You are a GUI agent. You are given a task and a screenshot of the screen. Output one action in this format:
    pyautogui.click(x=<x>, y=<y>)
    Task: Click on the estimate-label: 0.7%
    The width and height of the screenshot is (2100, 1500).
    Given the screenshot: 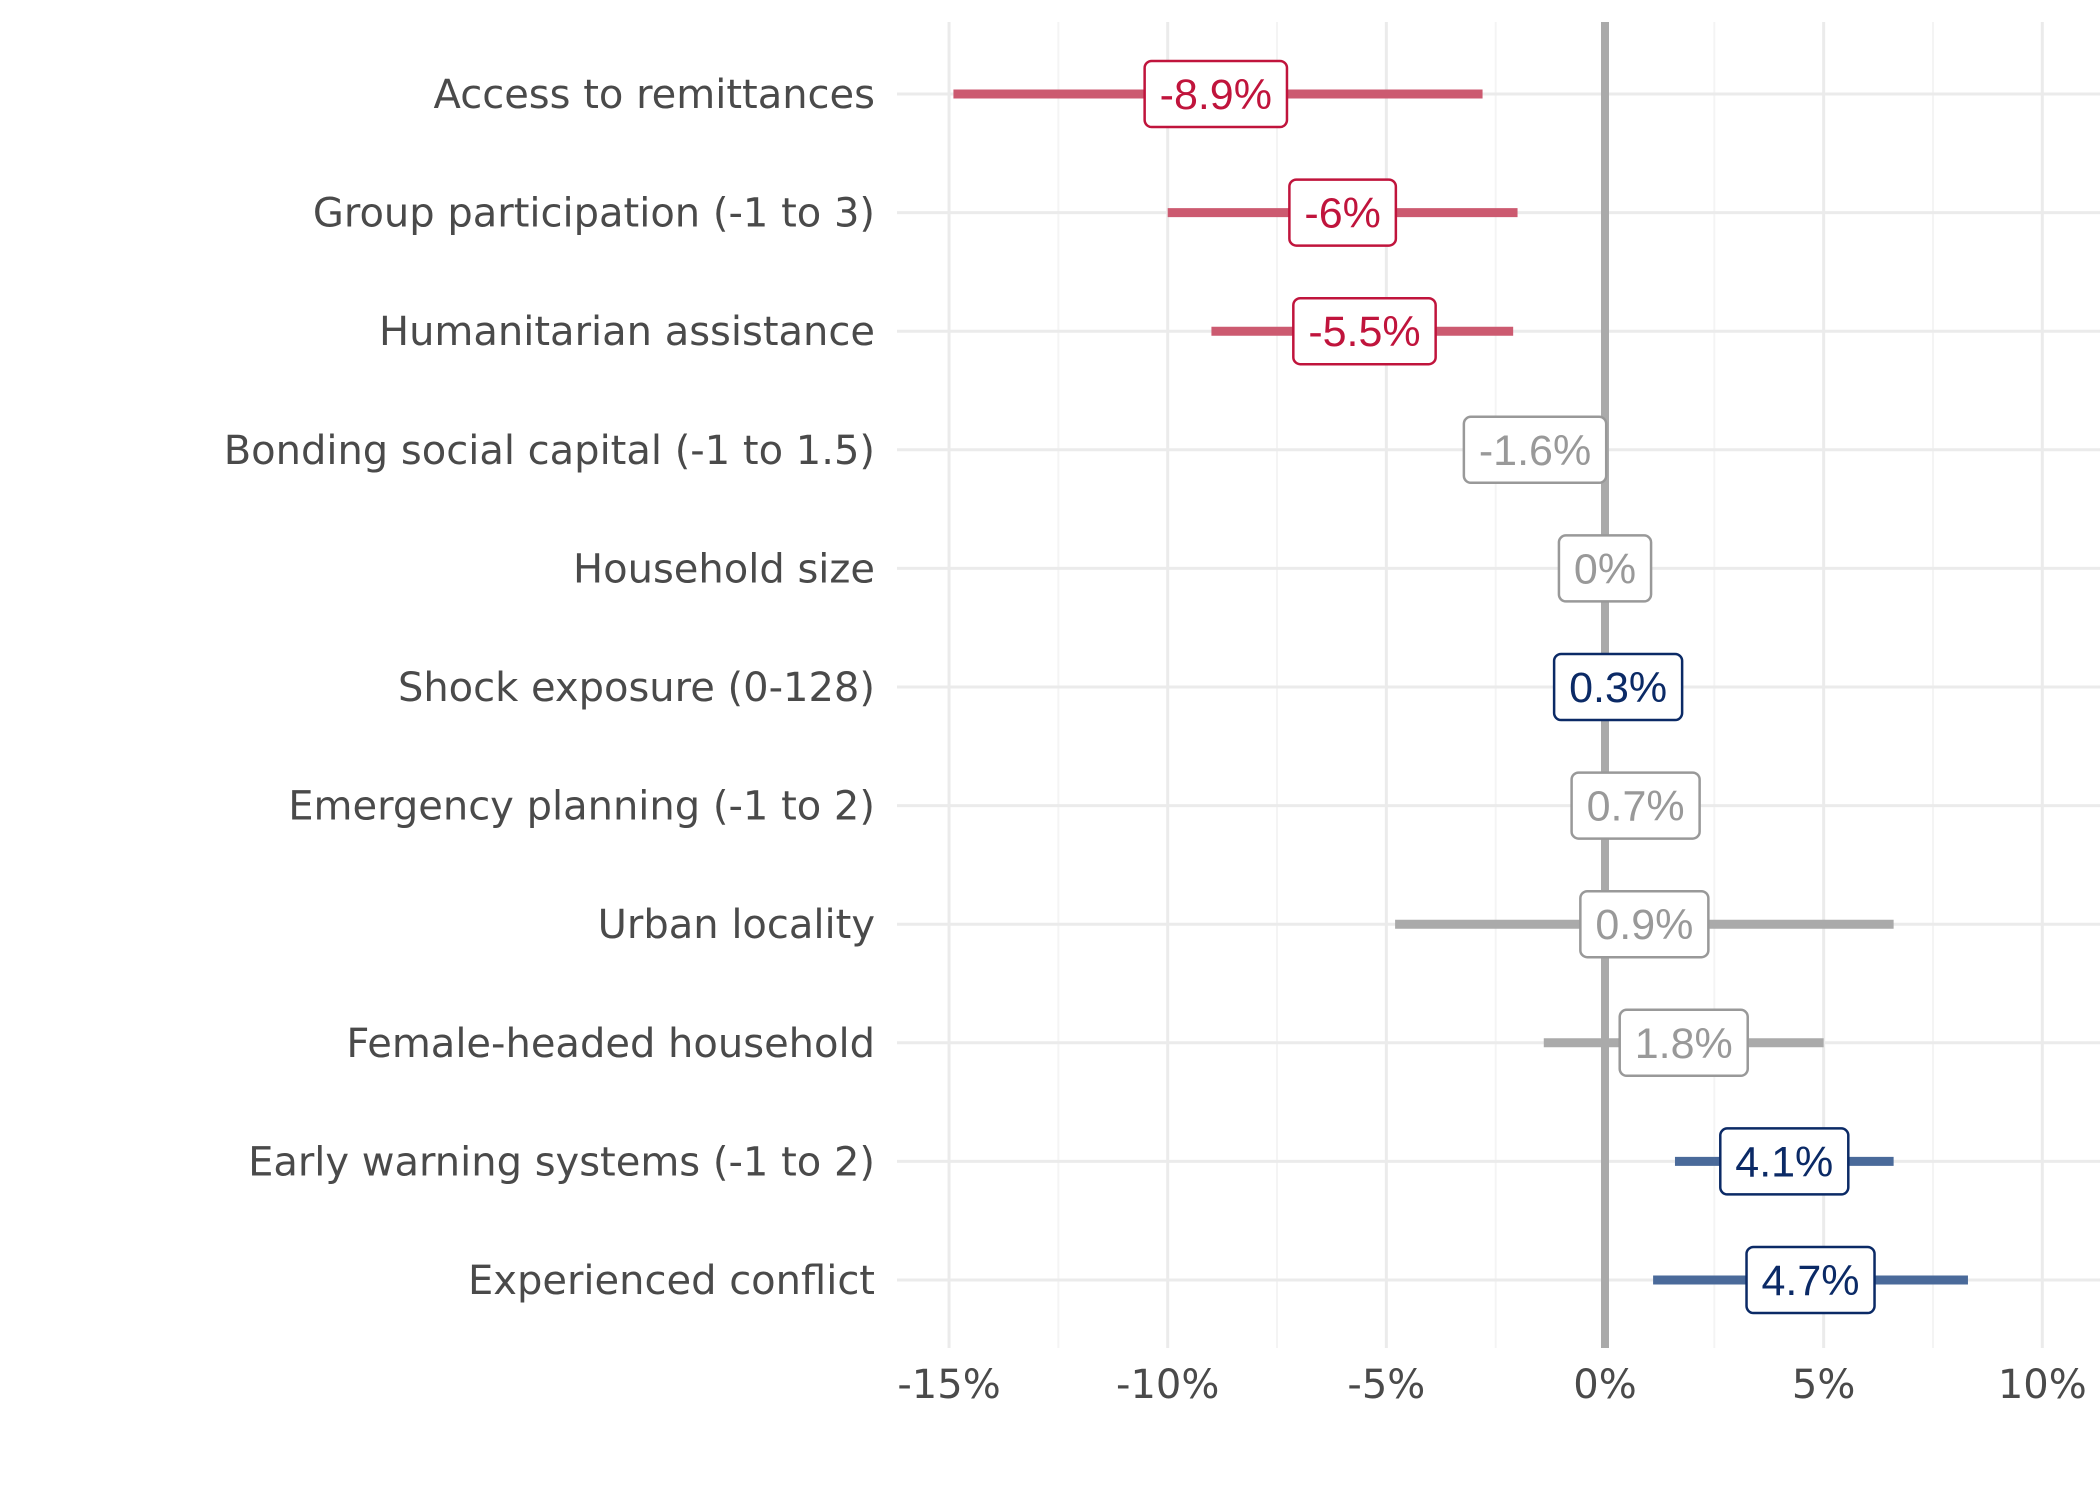 What is the action you would take?
    pyautogui.click(x=1636, y=807)
    